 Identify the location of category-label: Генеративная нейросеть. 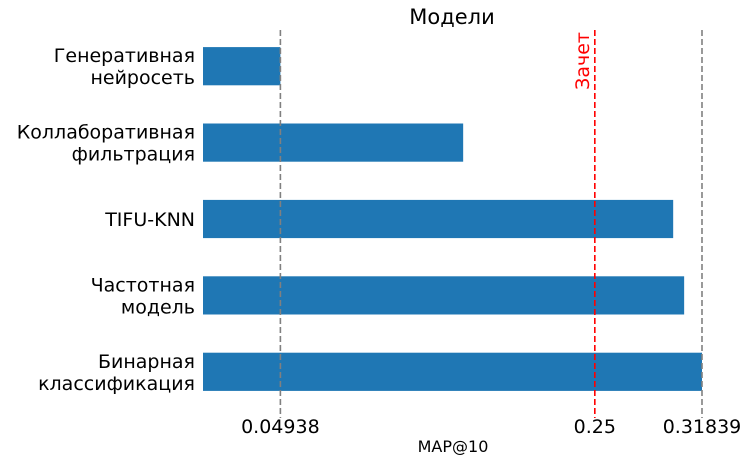
(124, 67).